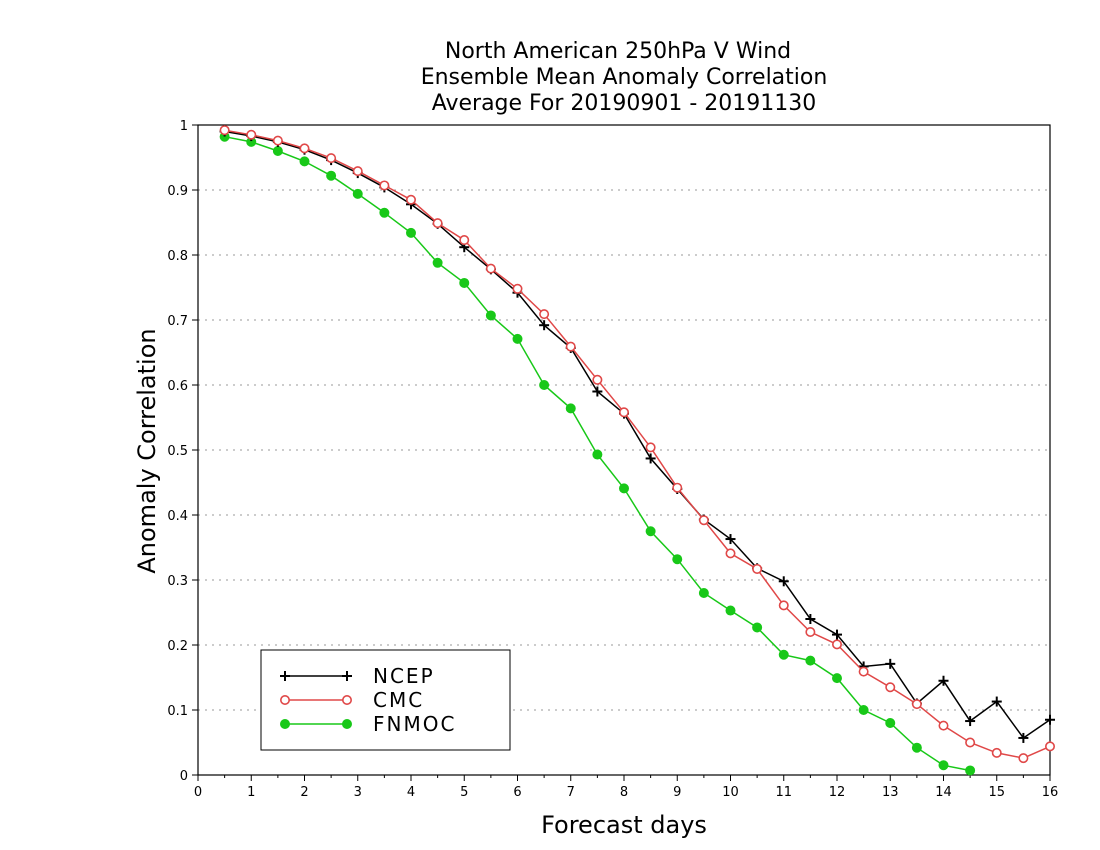 This screenshot has height=850, width=1100. Describe the element at coordinates (177, 321) in the screenshot. I see `y-tick-label: 0.7` at that location.